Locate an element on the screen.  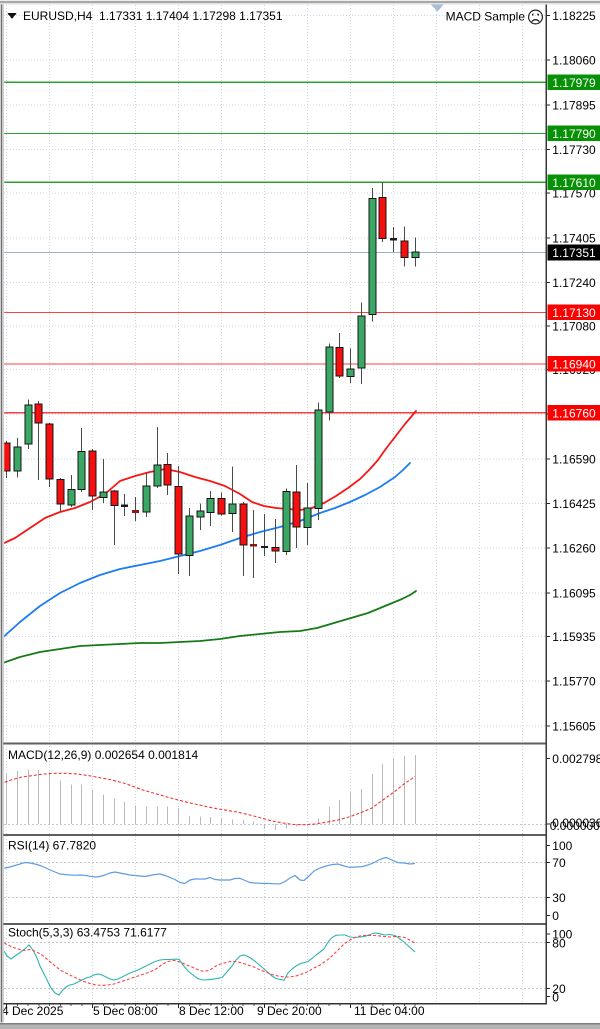
svg-text: 11 Dec 04:00 is located at coordinates (389, 1011).